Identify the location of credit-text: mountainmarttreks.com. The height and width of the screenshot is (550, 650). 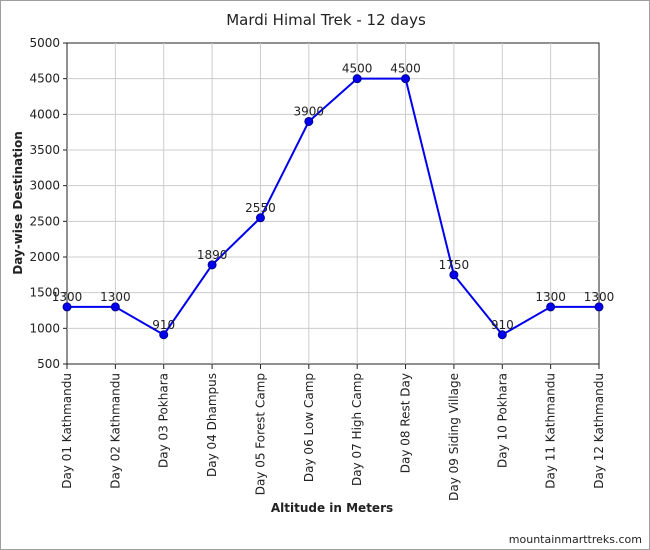
(575, 539).